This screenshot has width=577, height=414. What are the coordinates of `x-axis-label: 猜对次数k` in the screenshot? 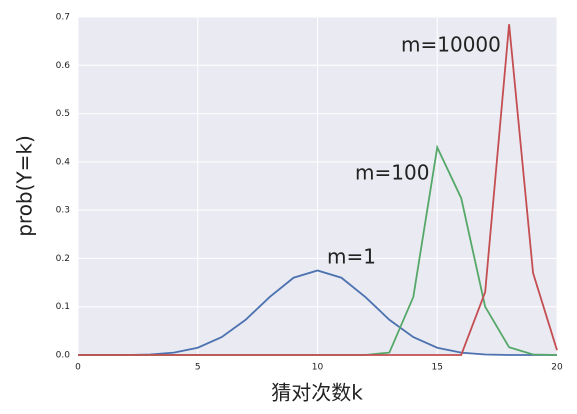 It's located at (317, 393).